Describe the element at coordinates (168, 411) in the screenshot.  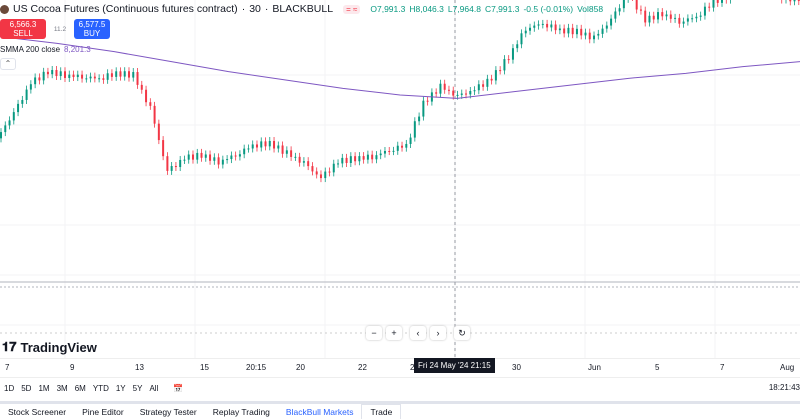
I see `tab-strategy-tester: Strategy Tester` at that location.